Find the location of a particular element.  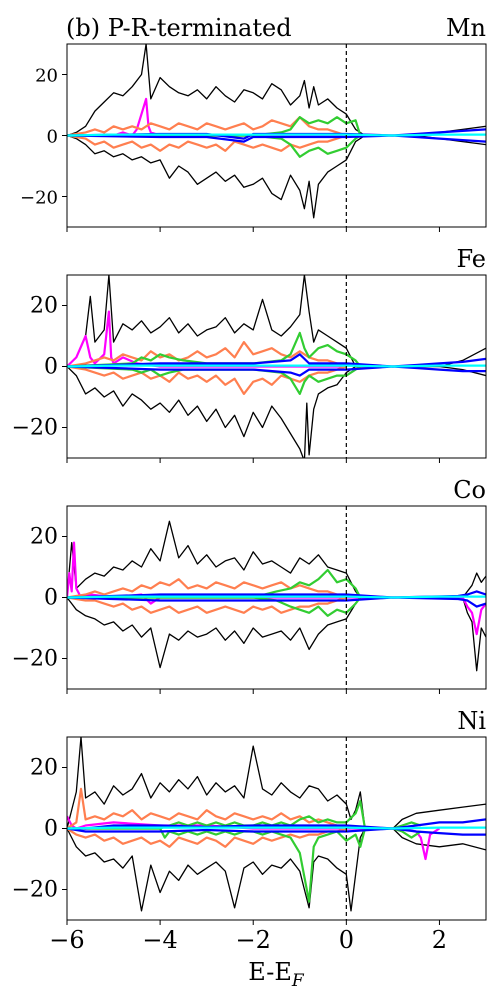

y-tick-label-mn: −20 is located at coordinates (39, 198).